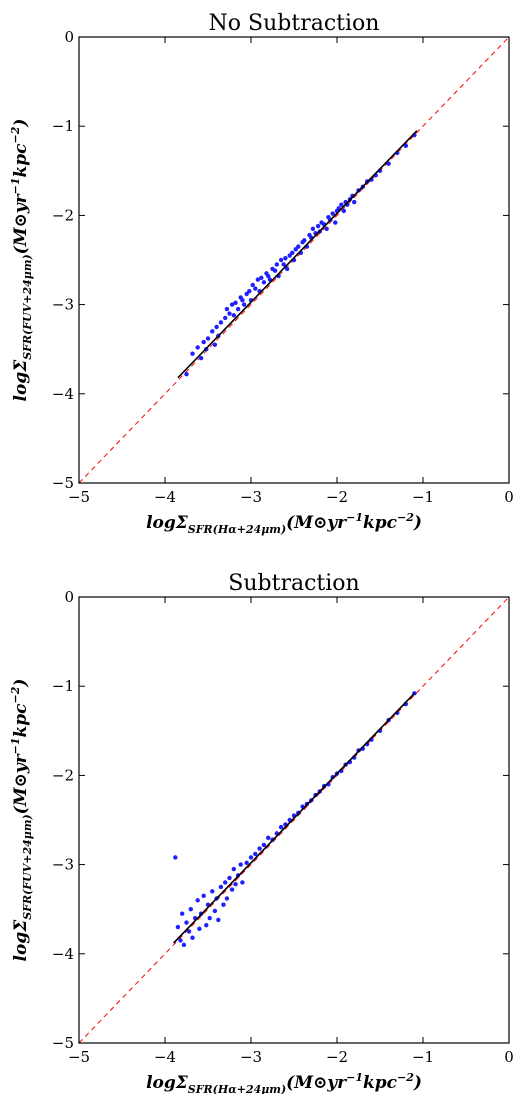 This screenshot has width=514, height=1094. I want to click on x-tick-label: −4, so click(165, 1057).